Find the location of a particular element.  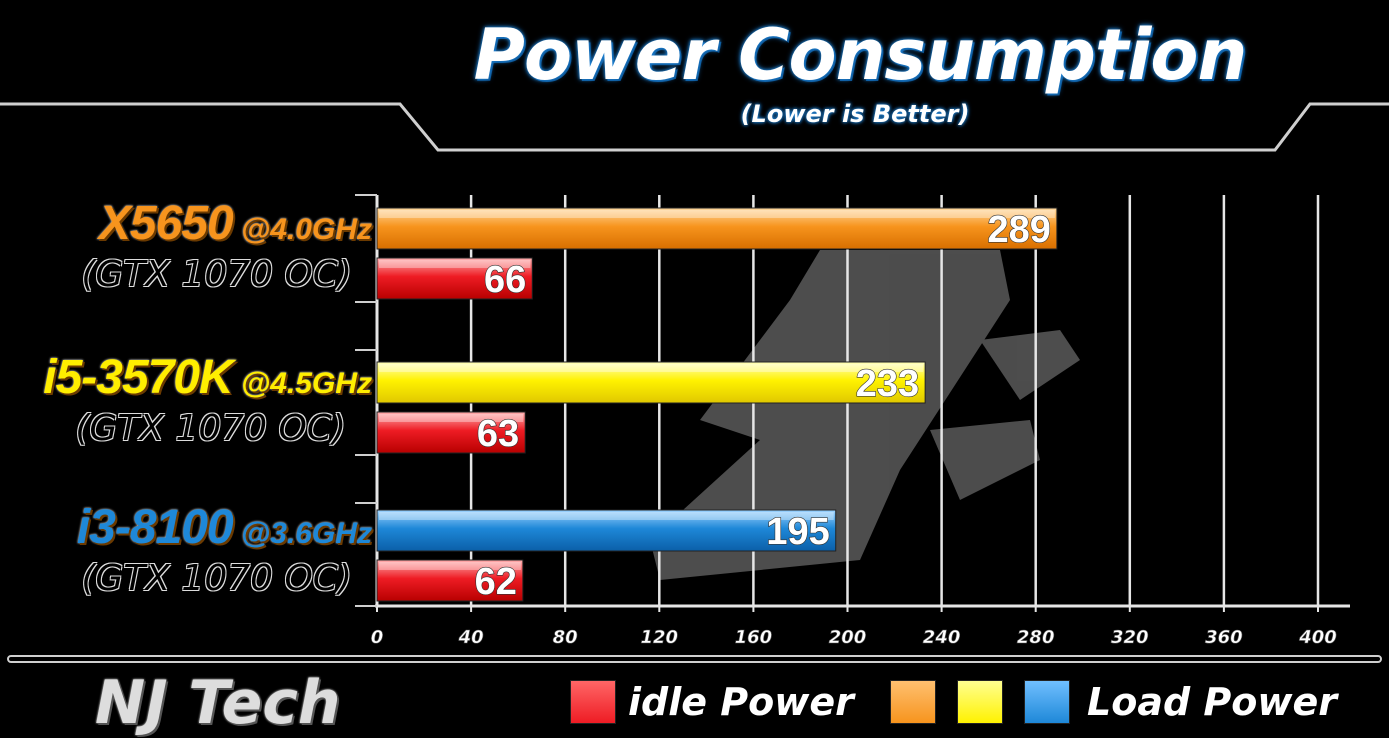

x-tick-label: 200 is located at coordinates (848, 637).